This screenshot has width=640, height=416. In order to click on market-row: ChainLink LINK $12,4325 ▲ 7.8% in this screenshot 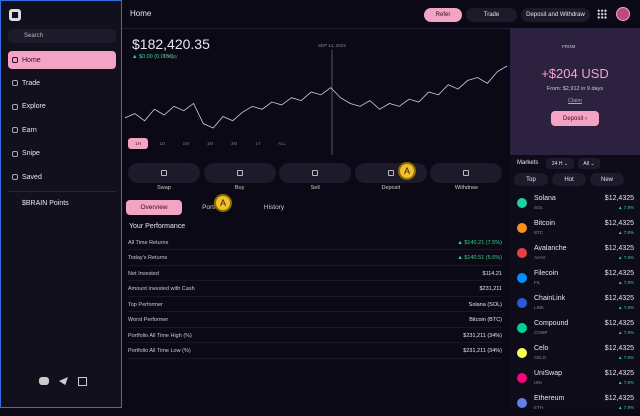, I will do `click(575, 303)`.